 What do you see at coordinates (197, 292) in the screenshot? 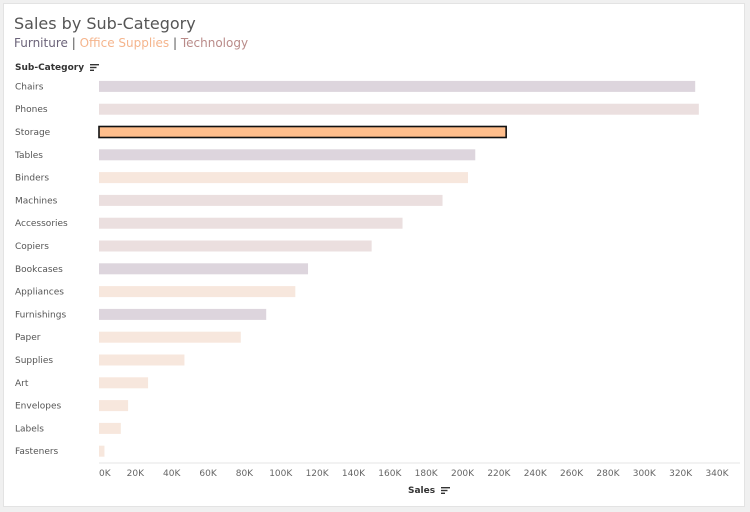
I see `bar-appliances` at bounding box center [197, 292].